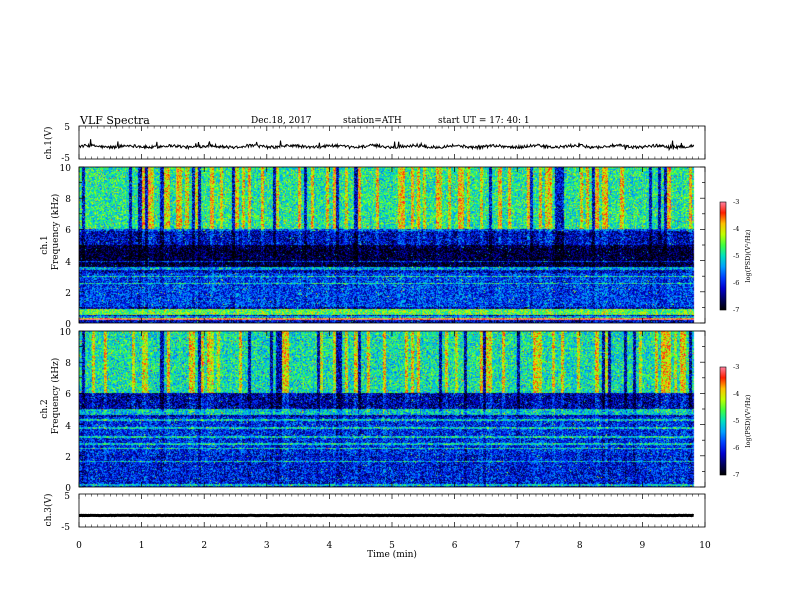 Image resolution: width=792 pixels, height=612 pixels. I want to click on ch1-freq-tick-10: 10, so click(66, 169).